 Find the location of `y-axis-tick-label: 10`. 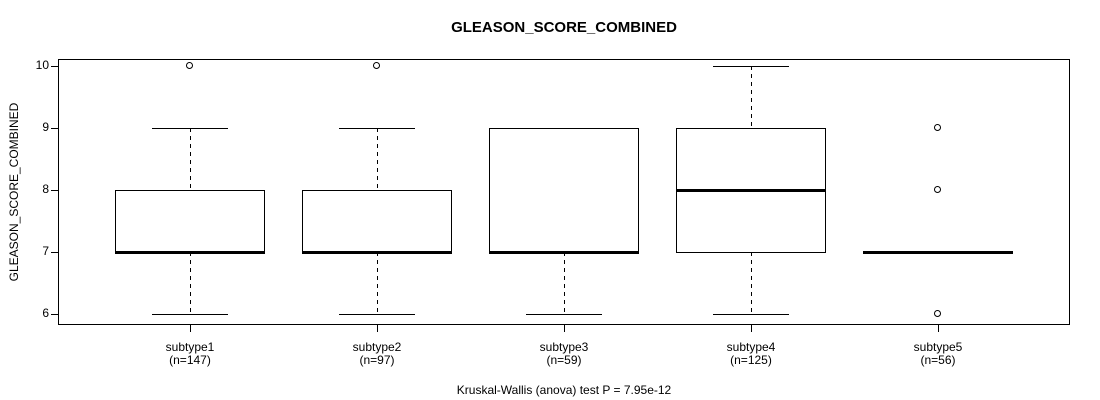

y-axis-tick-label: 10 is located at coordinates (42, 65).